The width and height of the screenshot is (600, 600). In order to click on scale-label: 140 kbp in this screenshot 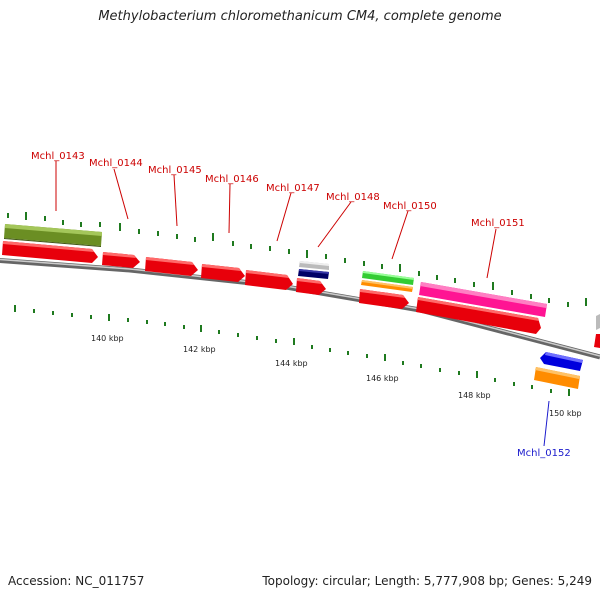, I will do `click(107, 338)`.